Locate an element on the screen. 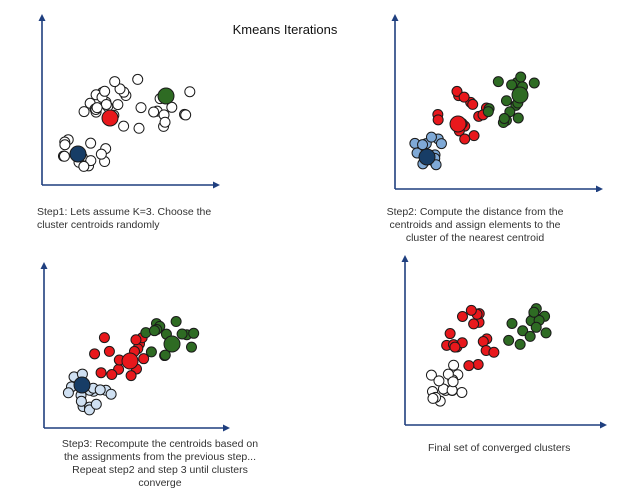 The image size is (640, 494). caption-line: Step3: Recompute the centroids based on is located at coordinates (160, 444).